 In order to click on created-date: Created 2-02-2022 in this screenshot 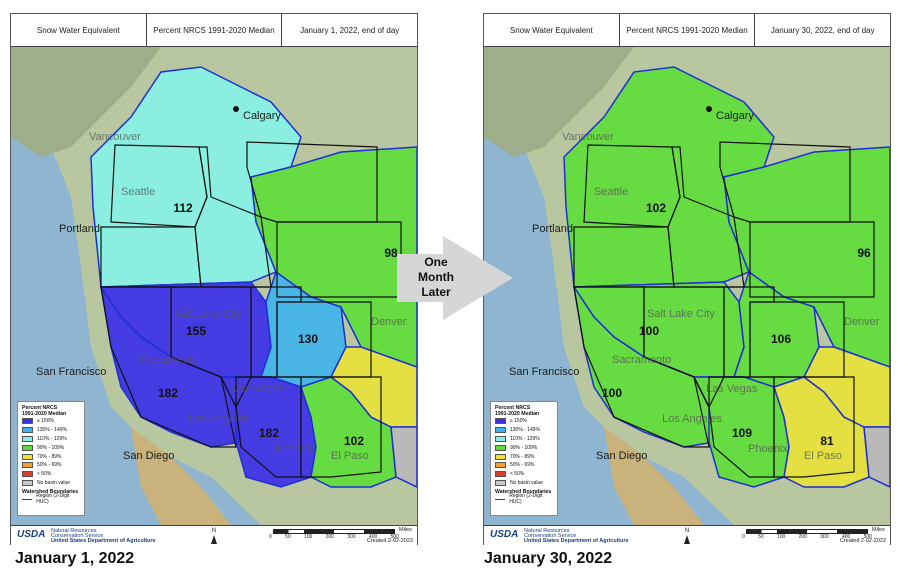, I will do `click(862, 541)`.